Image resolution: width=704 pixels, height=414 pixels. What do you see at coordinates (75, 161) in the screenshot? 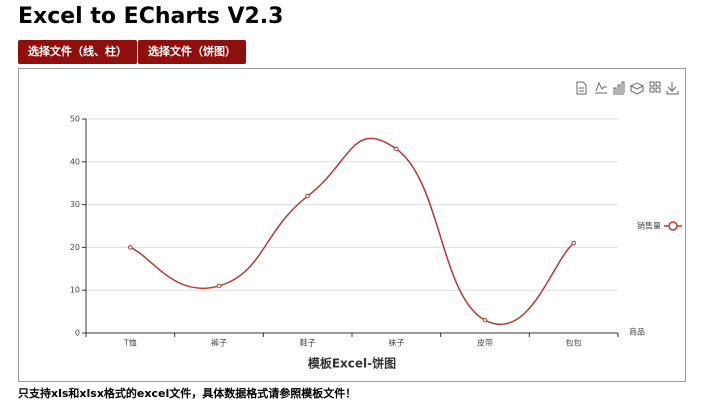
I see `y-tick-label: 40` at bounding box center [75, 161].